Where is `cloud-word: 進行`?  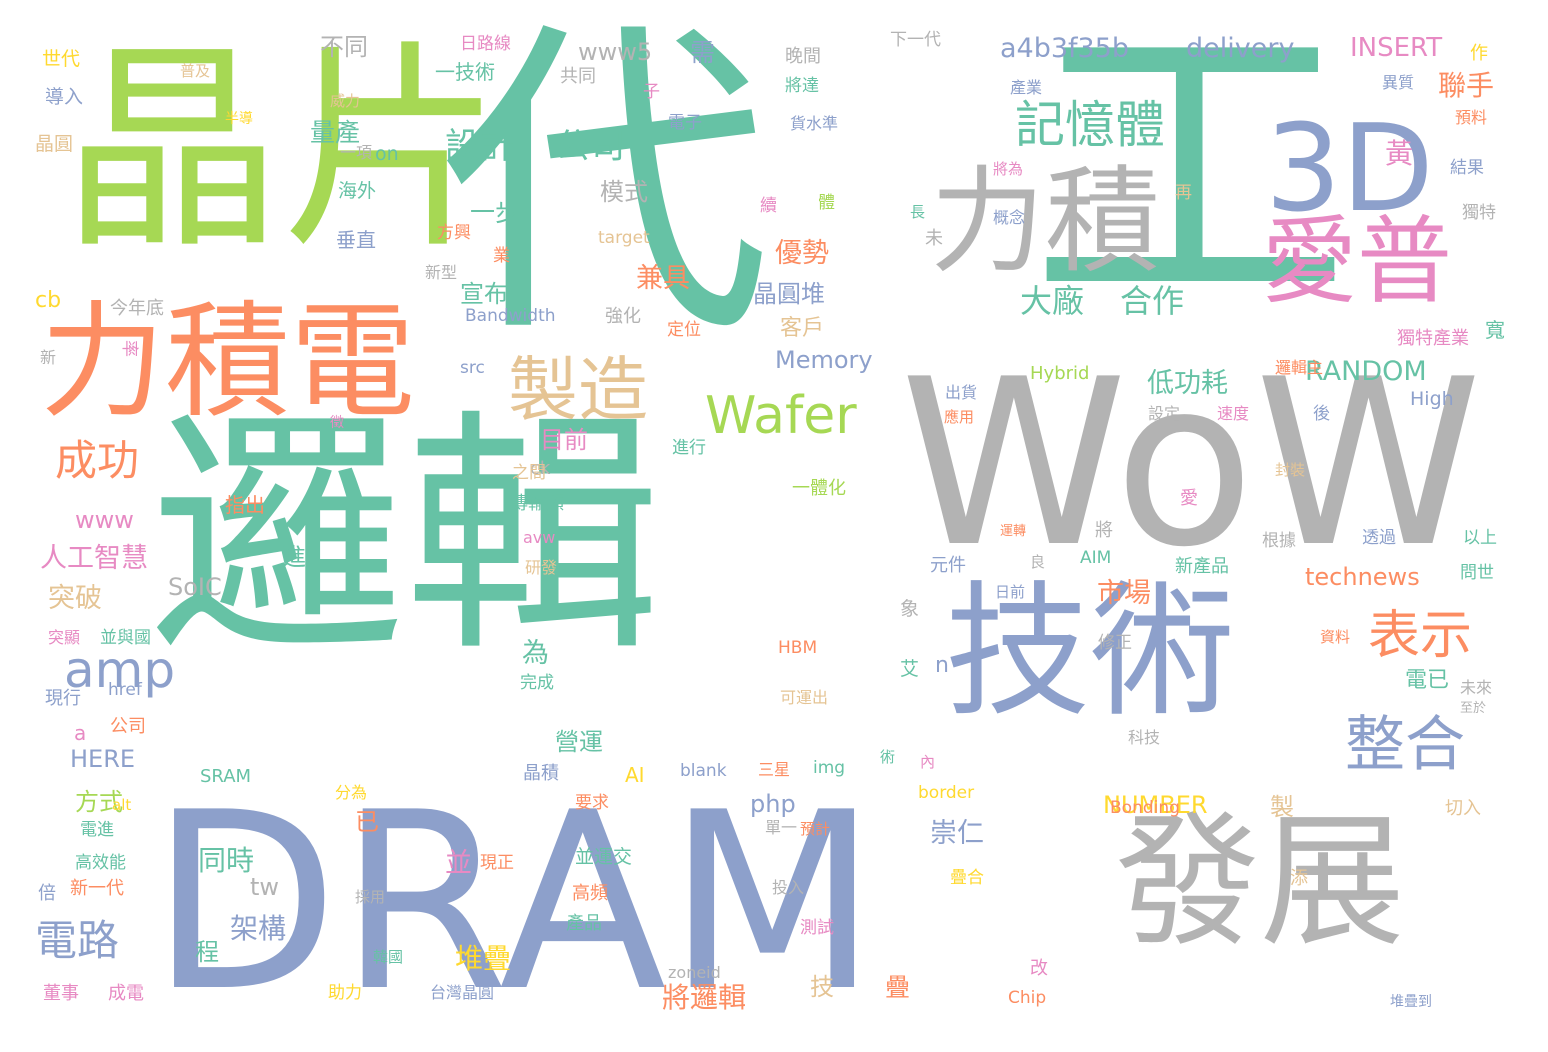 cloud-word: 進行 is located at coordinates (689, 448).